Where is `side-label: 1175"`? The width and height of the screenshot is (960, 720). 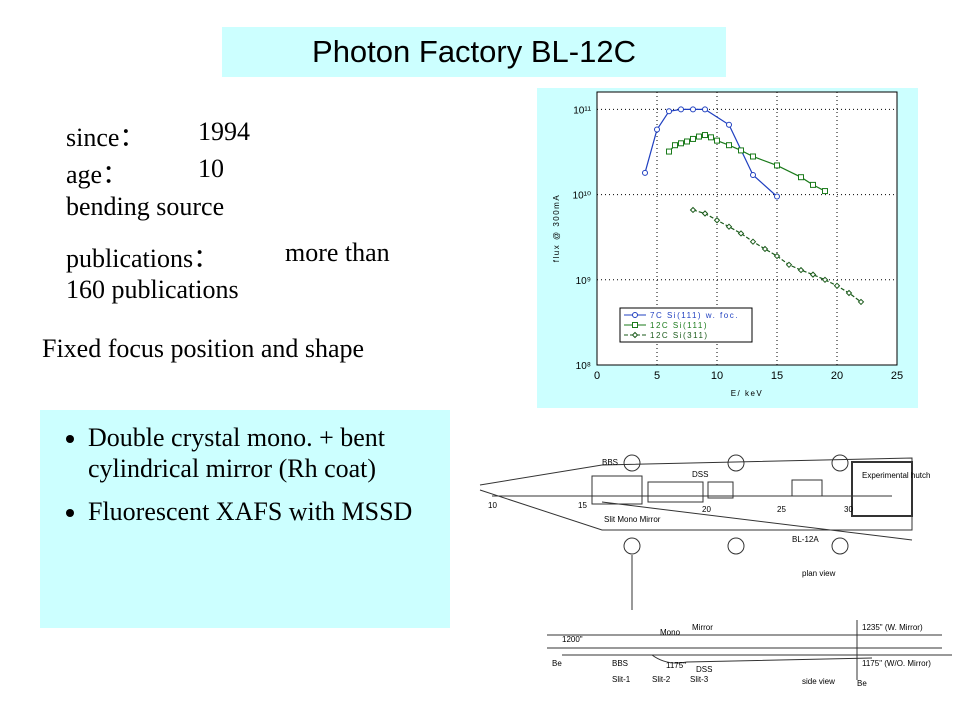 side-label: 1175" is located at coordinates (676, 665).